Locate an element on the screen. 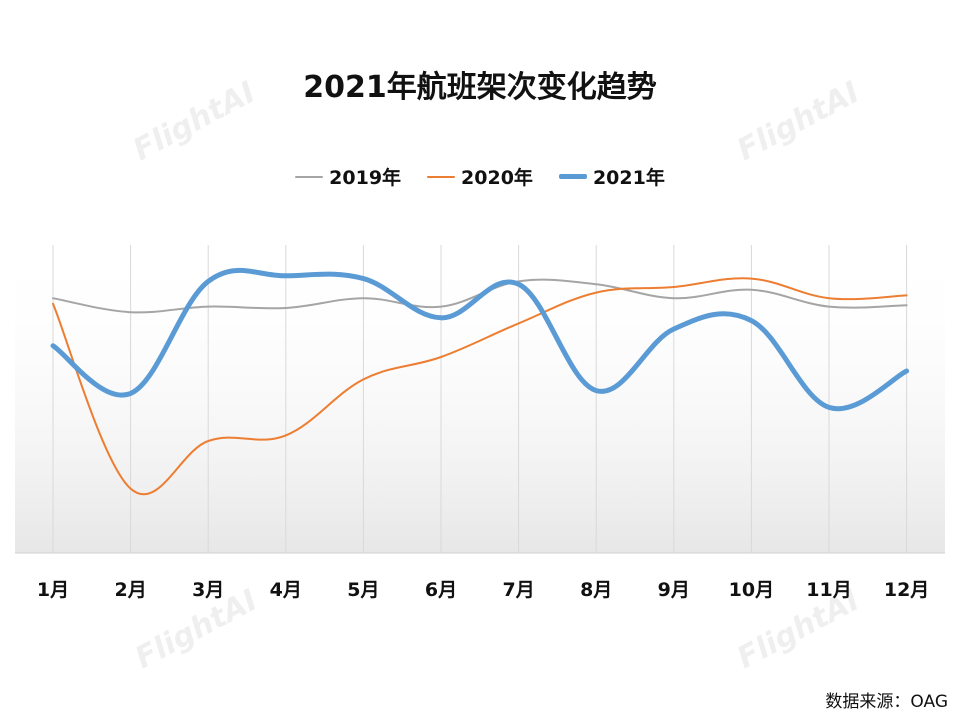 This screenshot has width=960, height=720. legend-label: 2020年 is located at coordinates (497, 178).